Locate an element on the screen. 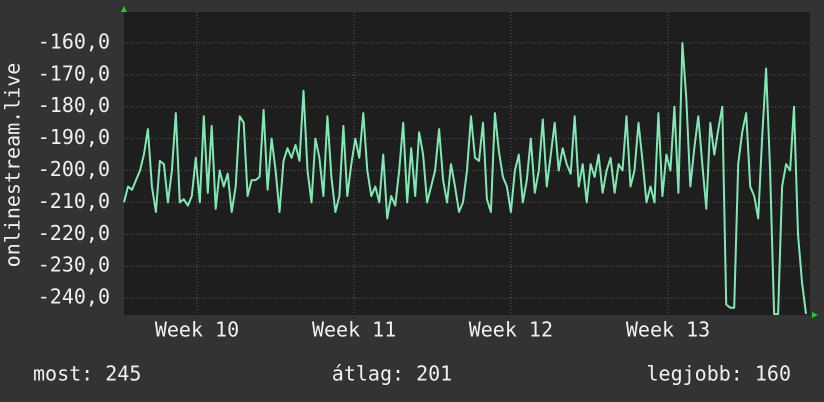 The height and width of the screenshot is (402, 824). y-axis-arrow is located at coordinates (124, 9).